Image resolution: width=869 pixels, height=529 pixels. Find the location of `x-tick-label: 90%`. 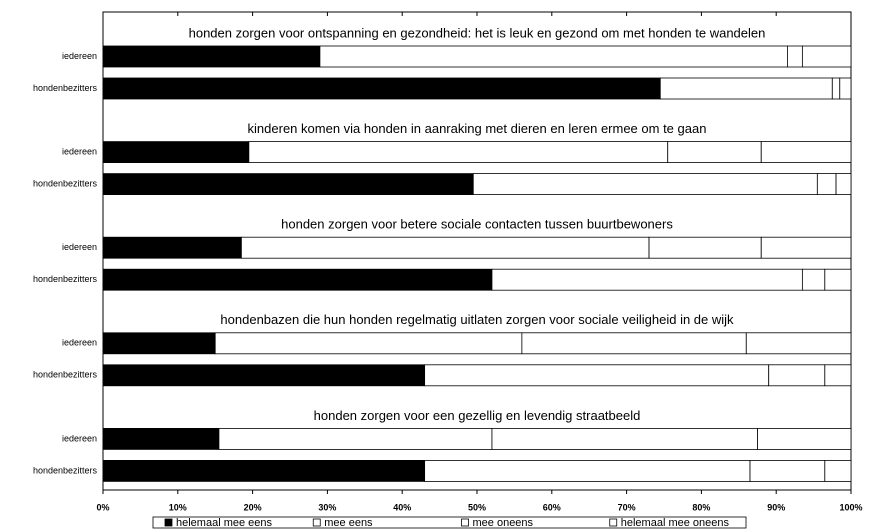

x-tick-label: 90% is located at coordinates (776, 507).